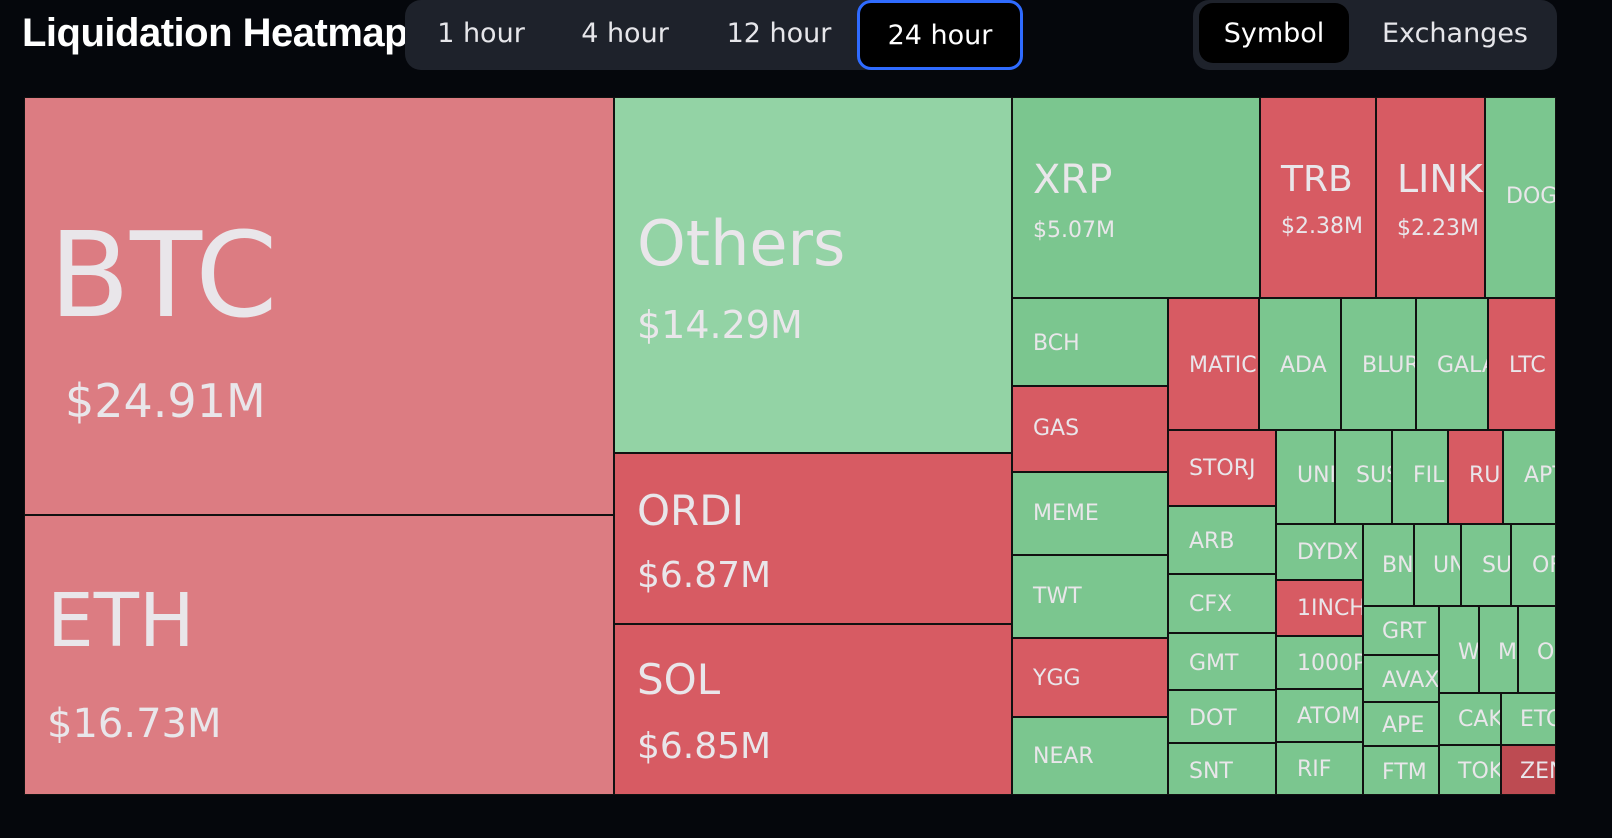 This screenshot has height=838, width=1612. What do you see at coordinates (1090, 677) in the screenshot?
I see `heatmap-tile-ygg: YGG` at bounding box center [1090, 677].